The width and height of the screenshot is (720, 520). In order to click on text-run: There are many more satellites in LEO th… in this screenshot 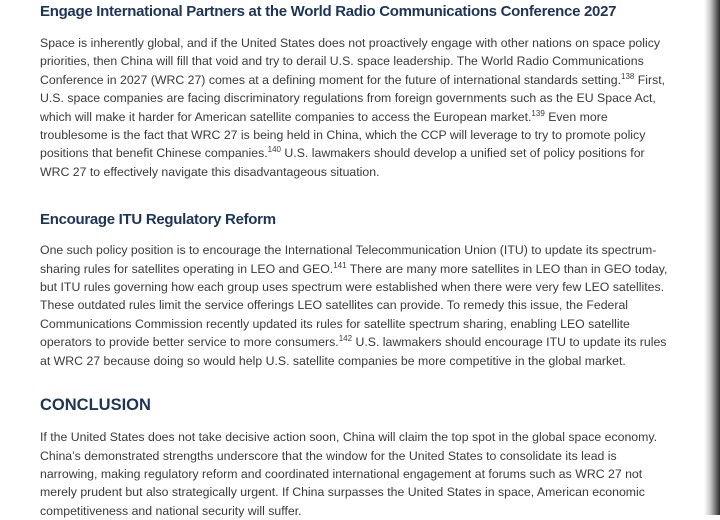, I will do `click(354, 305)`.